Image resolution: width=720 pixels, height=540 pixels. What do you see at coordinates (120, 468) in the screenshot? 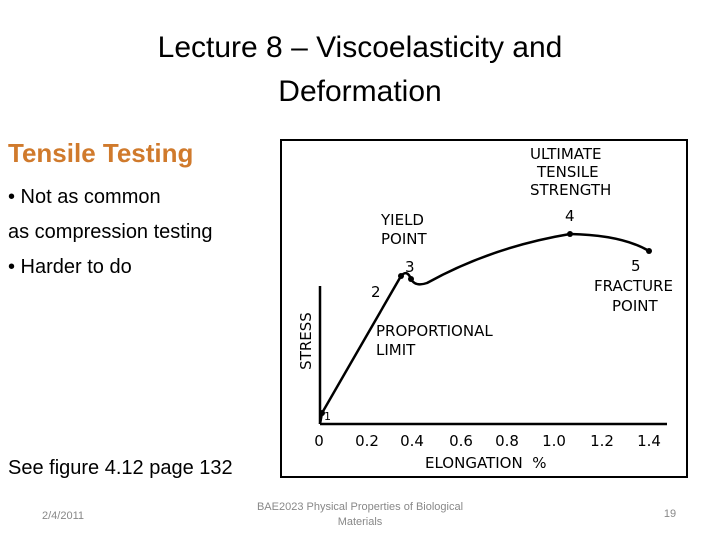
I see `figure-reference: See figure 4.12 page 132` at bounding box center [120, 468].